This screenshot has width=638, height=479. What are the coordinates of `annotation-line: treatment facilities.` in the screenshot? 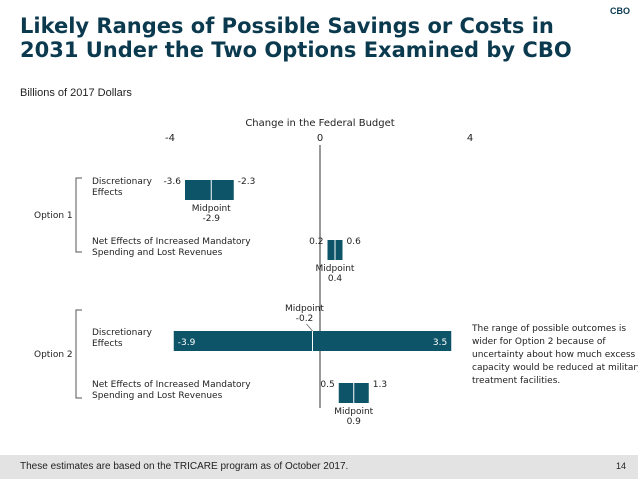 It's located at (516, 381).